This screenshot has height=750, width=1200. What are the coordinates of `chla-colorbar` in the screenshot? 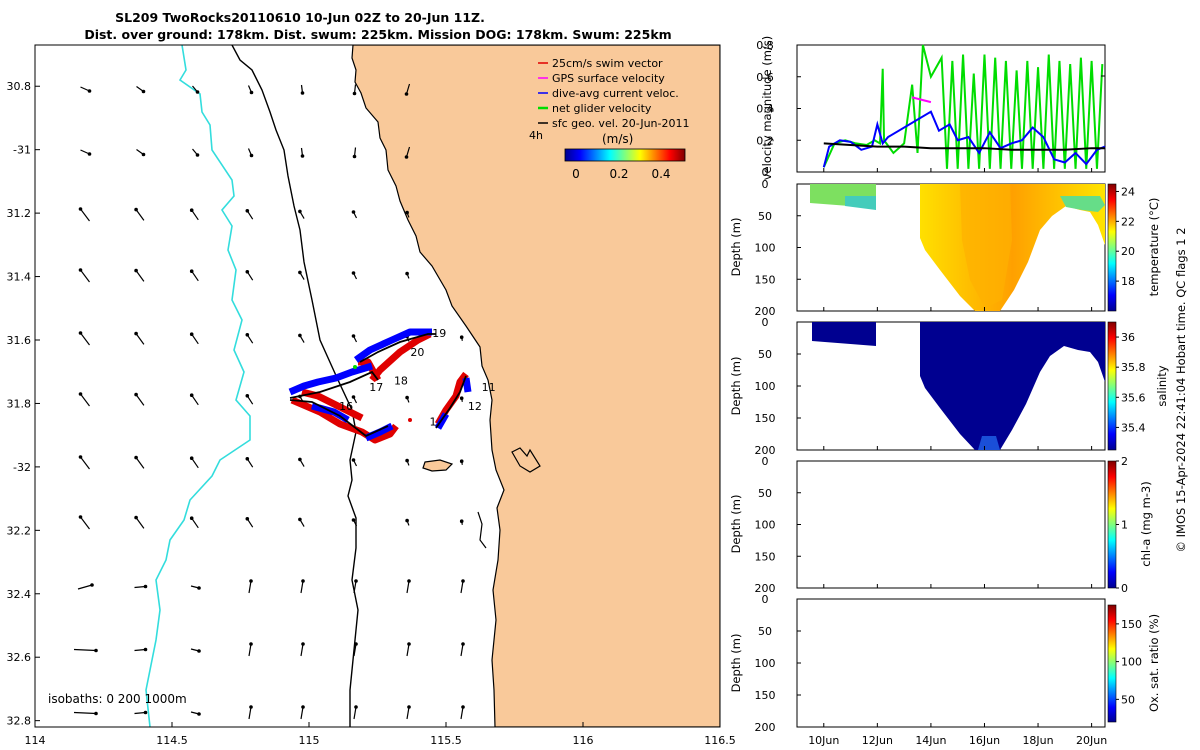 It's located at (1112, 524).